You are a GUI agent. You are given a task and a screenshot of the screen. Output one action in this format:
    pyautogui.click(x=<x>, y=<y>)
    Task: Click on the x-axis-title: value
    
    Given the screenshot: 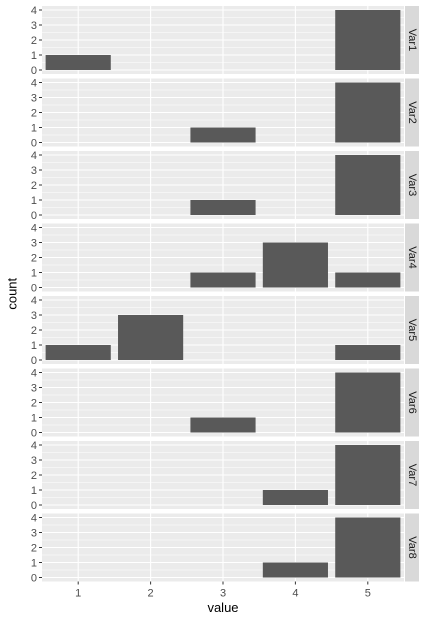 What is the action you would take?
    pyautogui.click(x=222, y=607)
    